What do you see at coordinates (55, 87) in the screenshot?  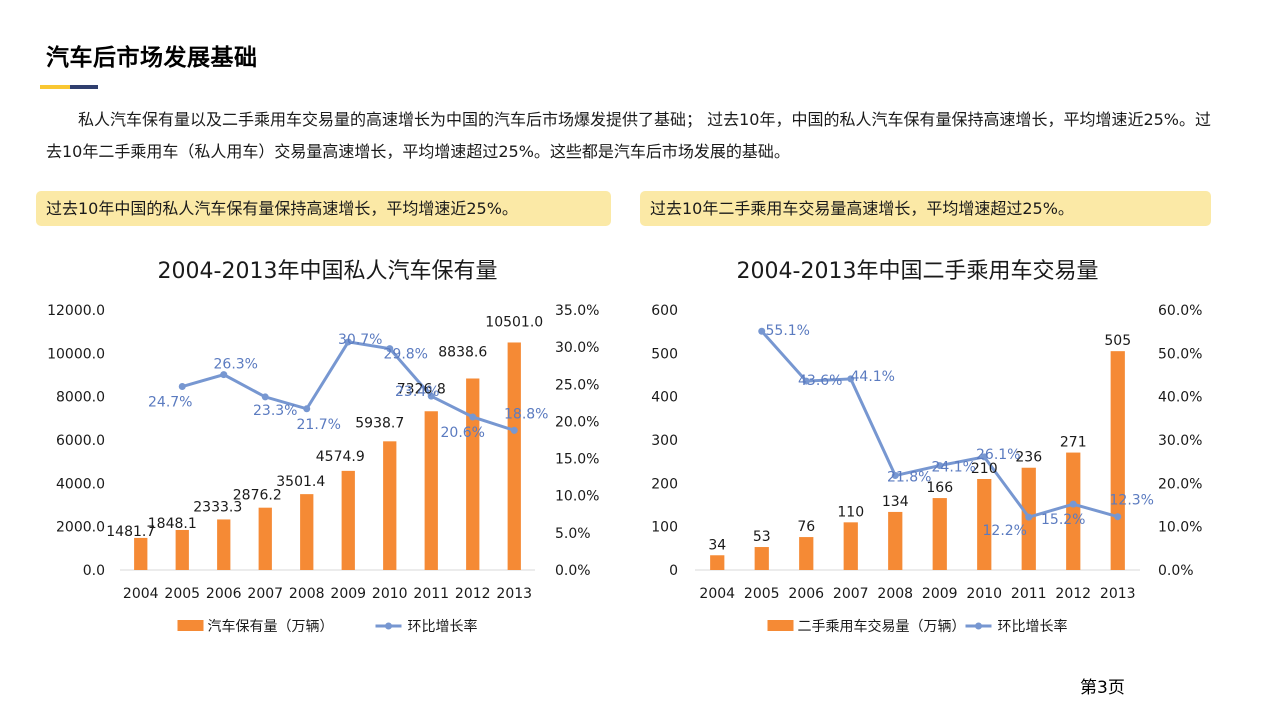 I see `underline-yellow` at bounding box center [55, 87].